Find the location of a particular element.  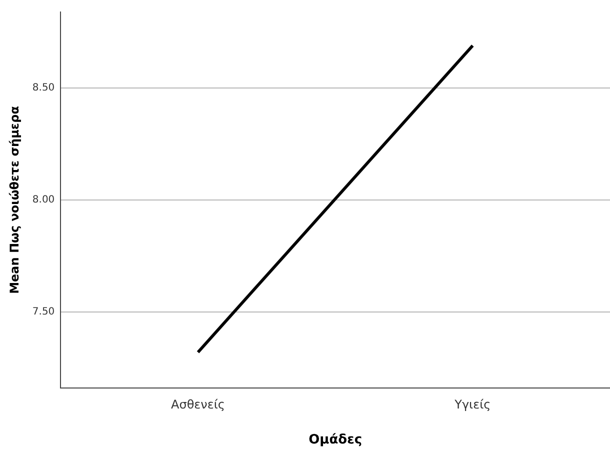

x-tick-label: Ασθενείς is located at coordinates (198, 404).